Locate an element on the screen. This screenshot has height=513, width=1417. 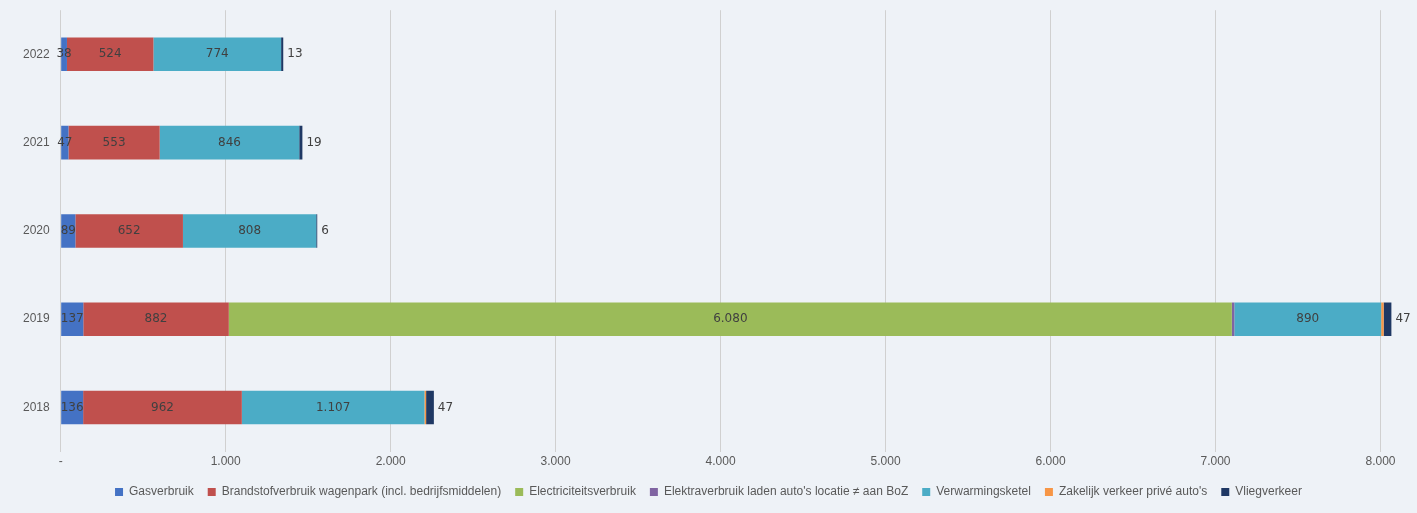
legend-label: Verwarmingsketel is located at coordinates (983, 491).